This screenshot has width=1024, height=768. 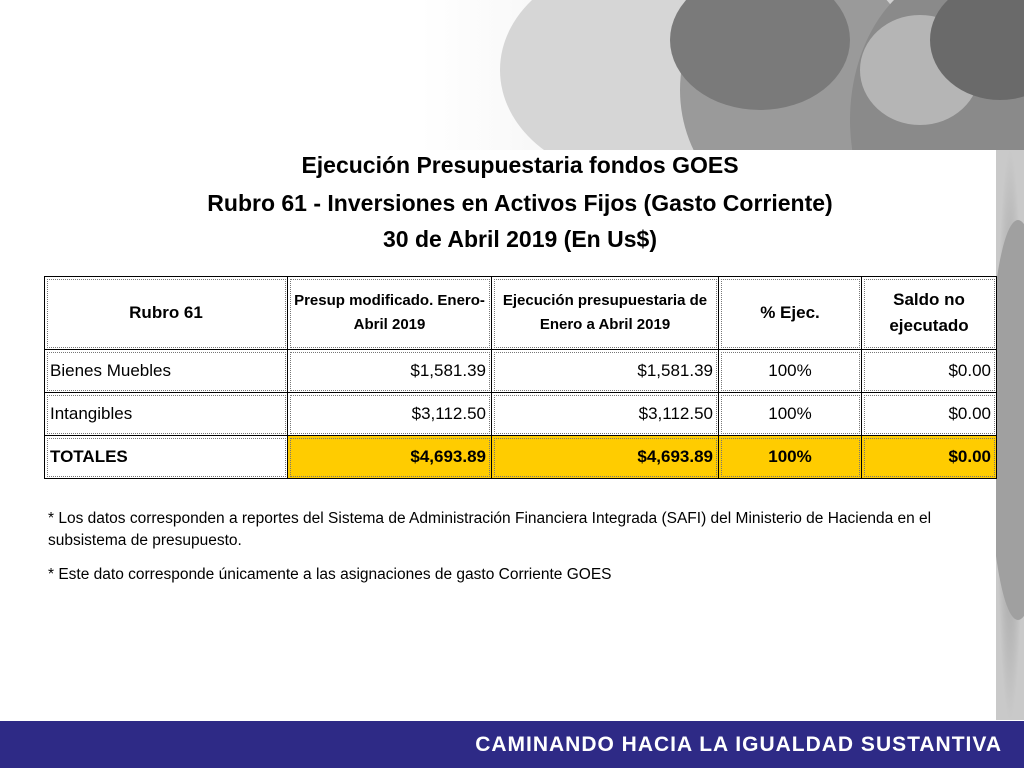 I want to click on page-date: 30 de Abril 2019 (En Us$), so click(x=520, y=239).